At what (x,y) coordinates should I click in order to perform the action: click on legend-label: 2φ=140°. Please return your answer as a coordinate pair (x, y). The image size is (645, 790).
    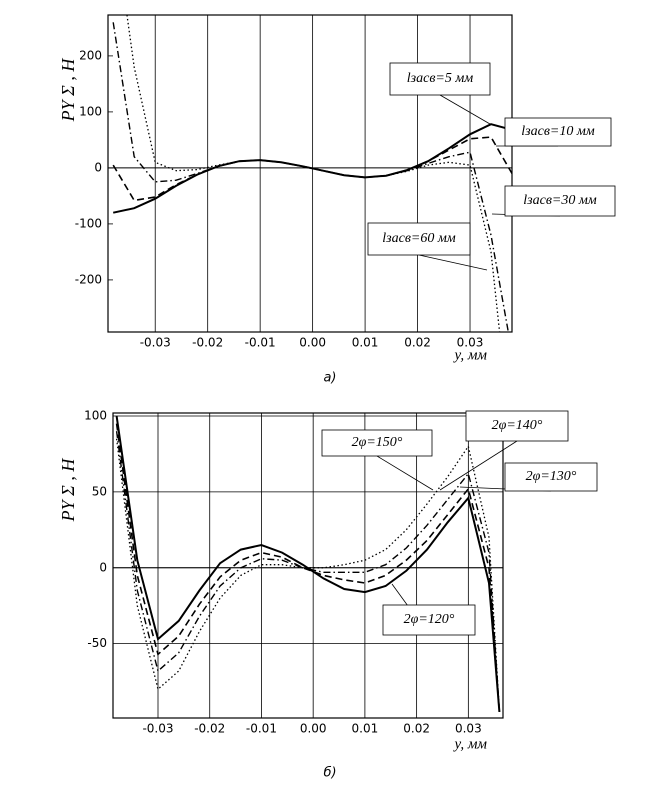
    Looking at the image, I should click on (517, 425).